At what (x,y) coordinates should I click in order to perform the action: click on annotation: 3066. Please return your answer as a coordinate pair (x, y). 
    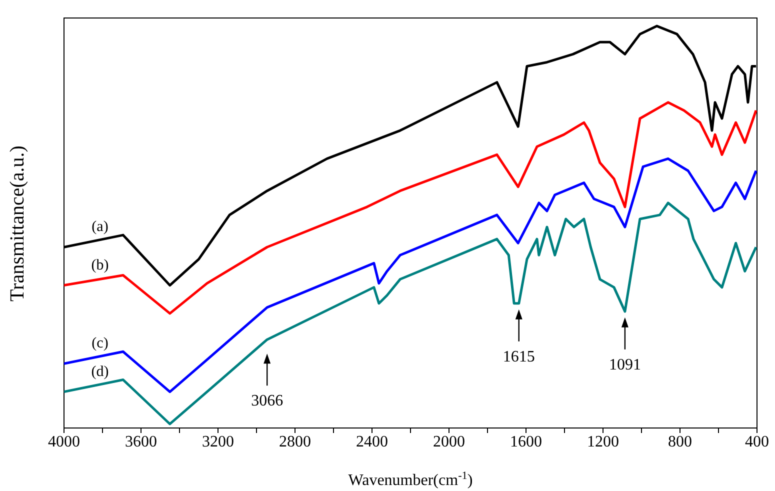
    Looking at the image, I should click on (267, 401).